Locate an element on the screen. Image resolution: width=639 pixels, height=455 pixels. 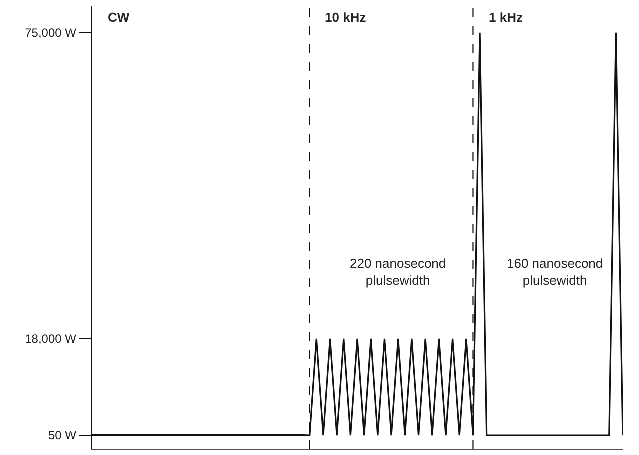
annotation: CW is located at coordinates (119, 17).